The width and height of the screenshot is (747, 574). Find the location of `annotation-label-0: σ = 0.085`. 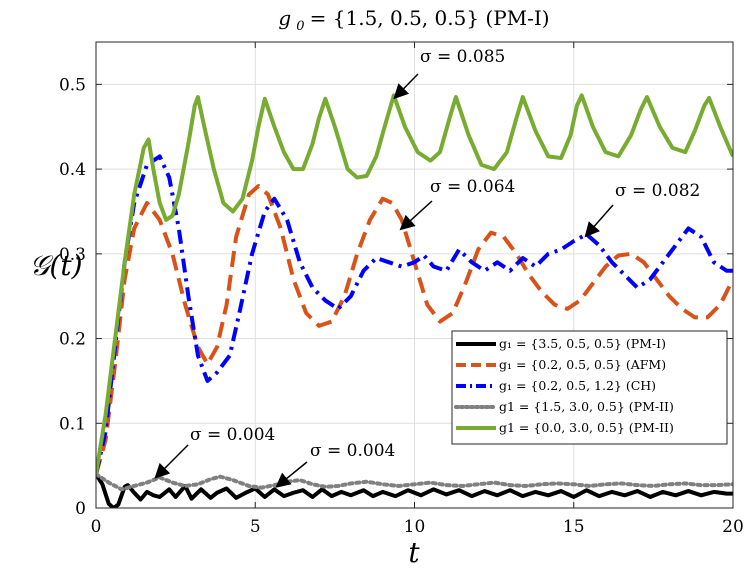

annotation-label-0: σ = 0.085 is located at coordinates (462, 57).